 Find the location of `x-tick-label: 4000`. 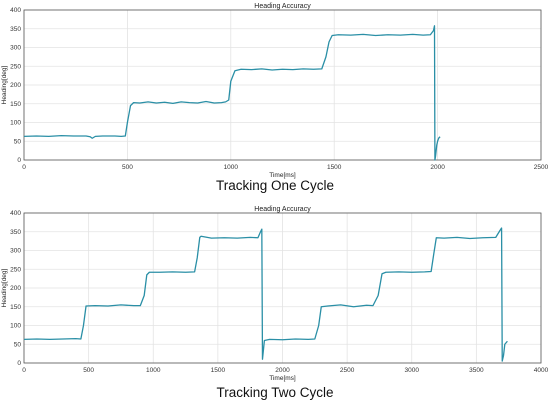

x-tick-label: 4000 is located at coordinates (541, 370).